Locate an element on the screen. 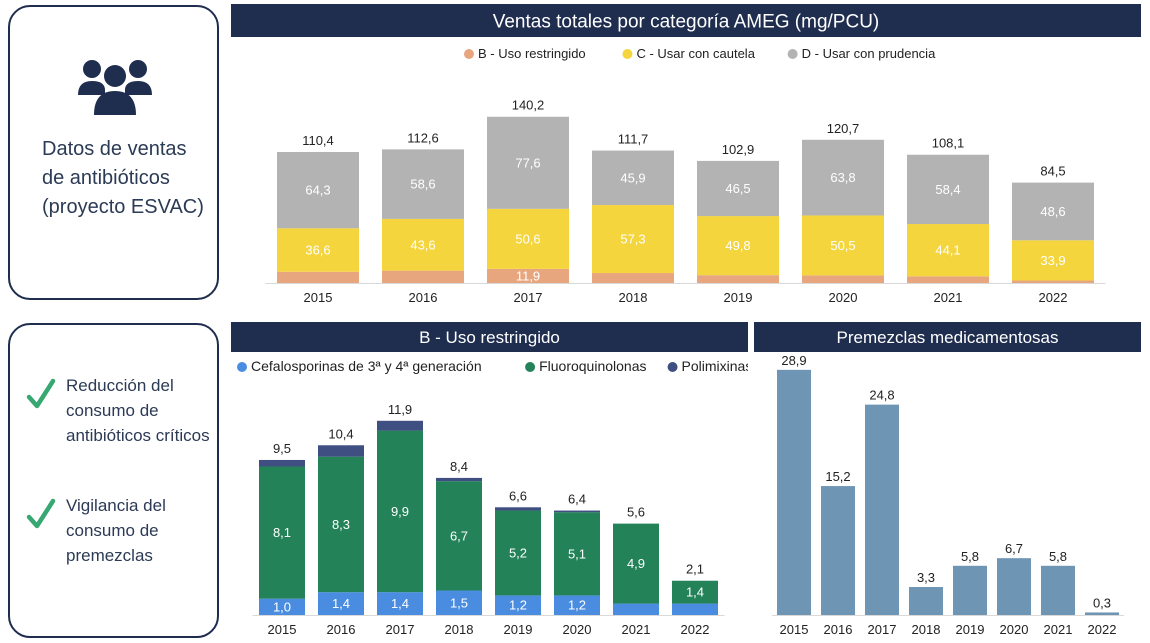 This screenshot has width=1150, height=643. bar-value-label: 50,5 is located at coordinates (842, 245).